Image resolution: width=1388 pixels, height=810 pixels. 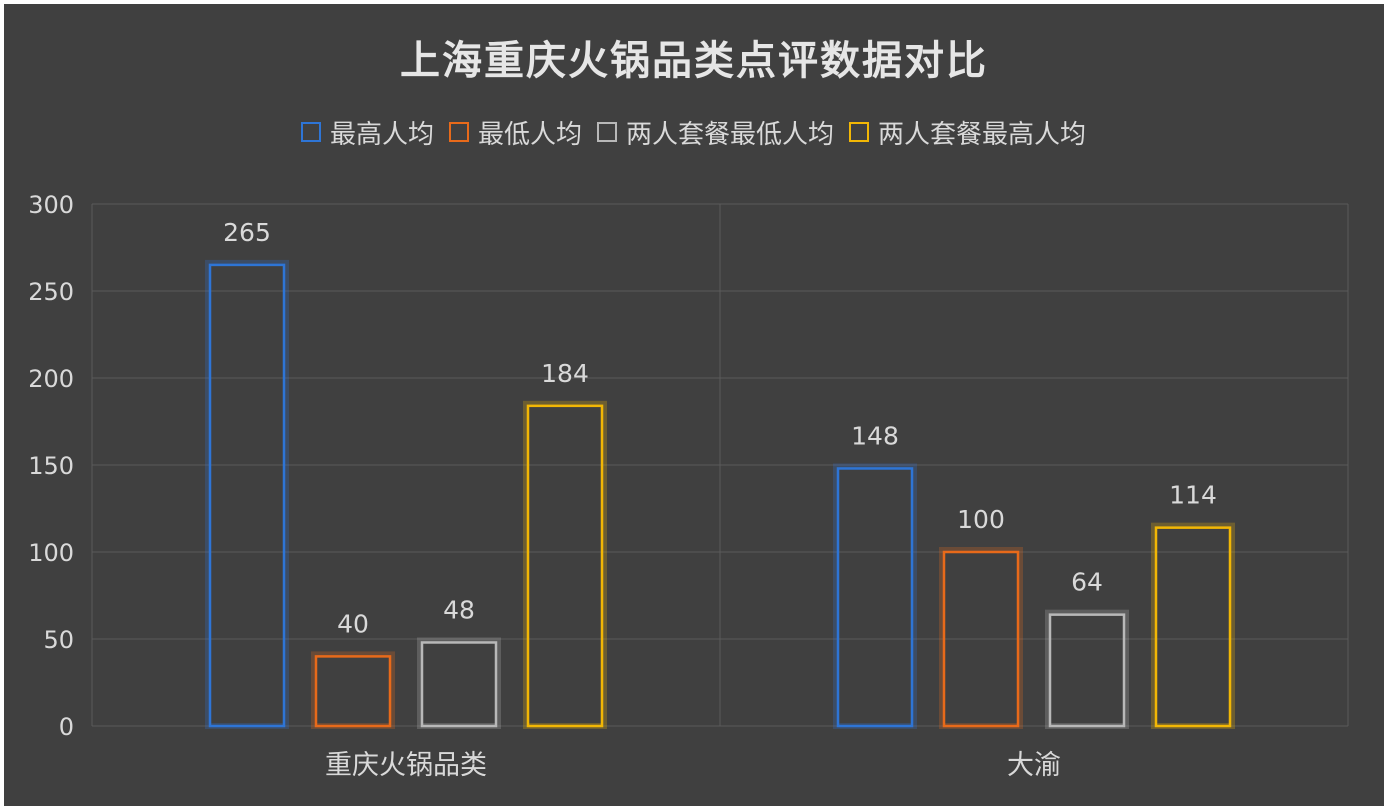 I want to click on y-tick-label: 100, so click(x=51, y=553).